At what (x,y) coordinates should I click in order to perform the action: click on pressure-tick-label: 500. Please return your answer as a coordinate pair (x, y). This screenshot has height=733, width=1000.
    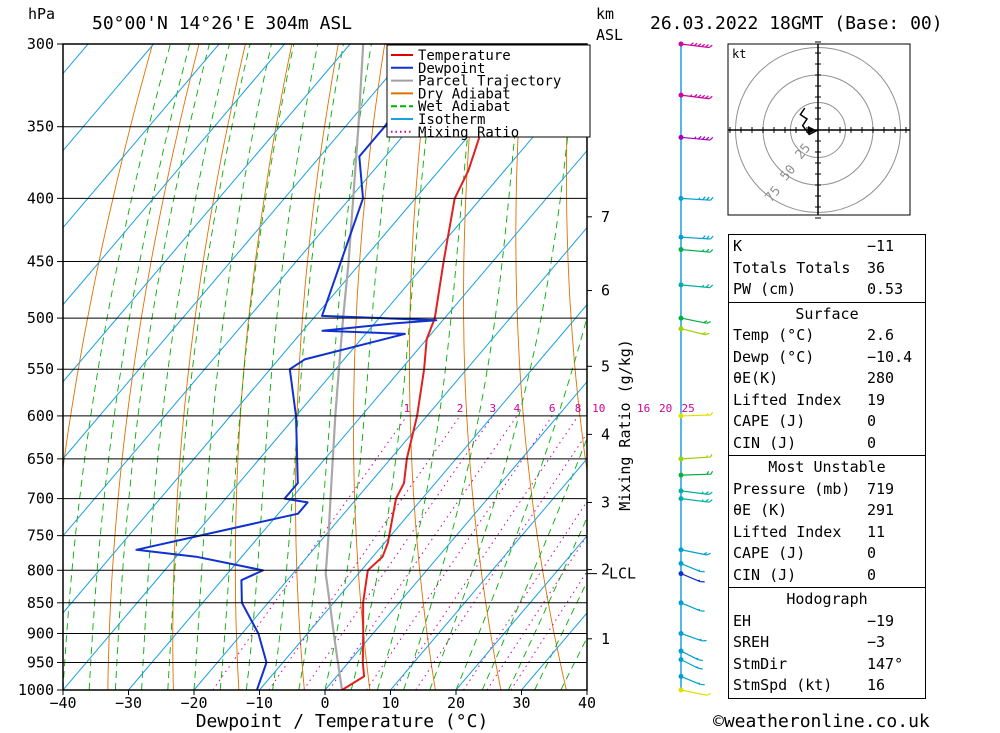
    Looking at the image, I should click on (40, 318).